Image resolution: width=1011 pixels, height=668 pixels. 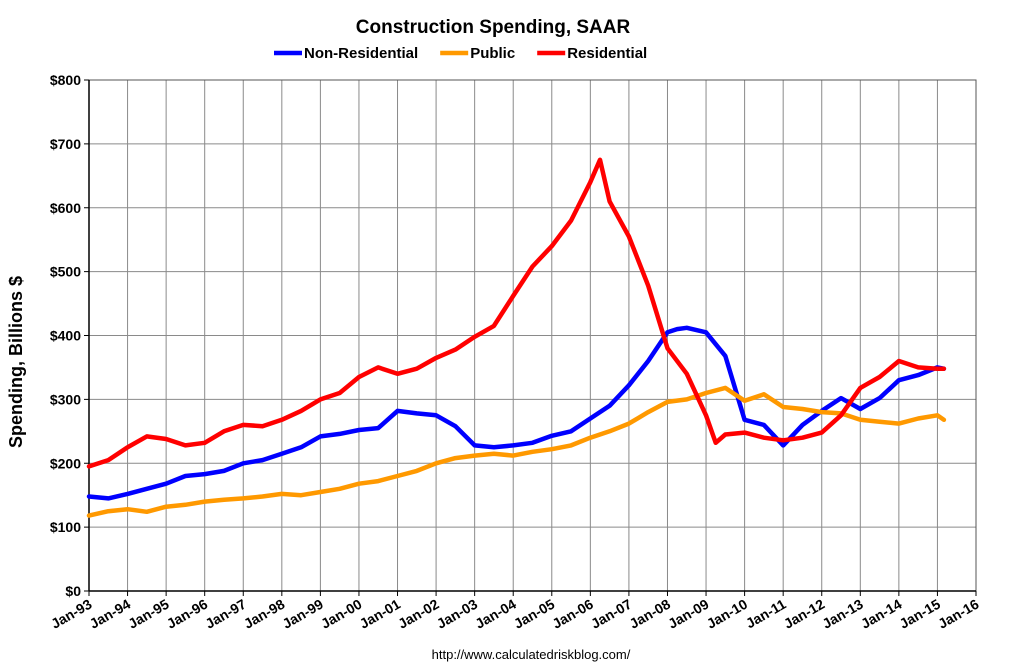 What do you see at coordinates (727, 614) in the screenshot?
I see `x-tick-label: Jan-10` at bounding box center [727, 614].